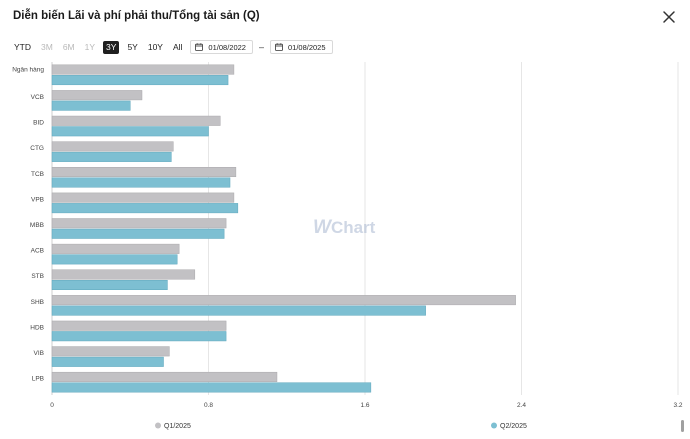  I want to click on range-button-all: All, so click(177, 46).